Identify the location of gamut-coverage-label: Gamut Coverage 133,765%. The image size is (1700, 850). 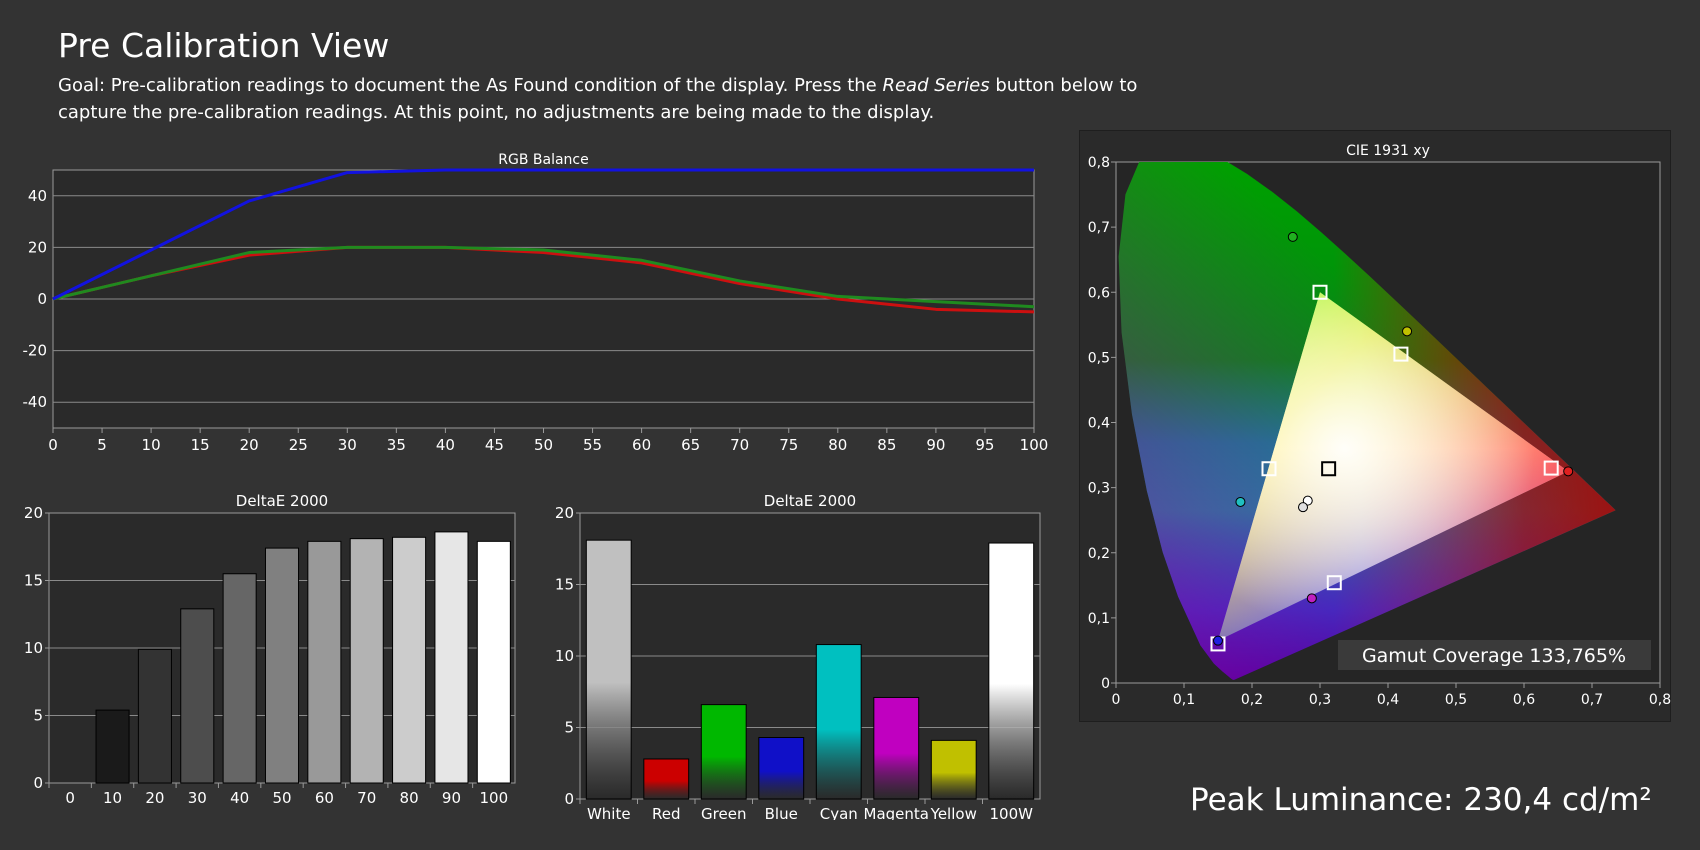
(1494, 656).